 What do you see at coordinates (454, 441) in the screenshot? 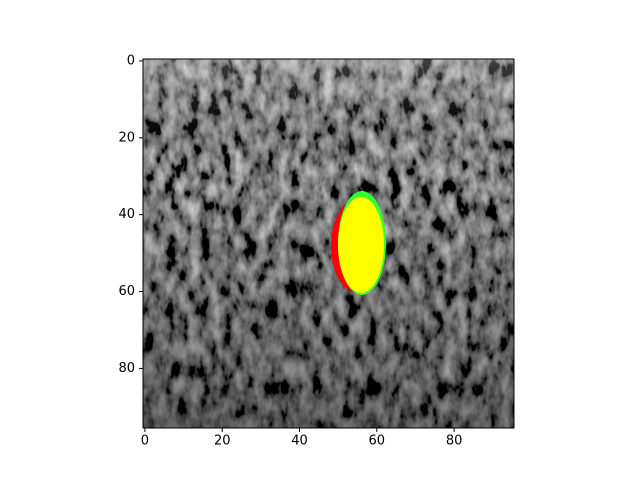
I see `x-tick-label: 80` at bounding box center [454, 441].